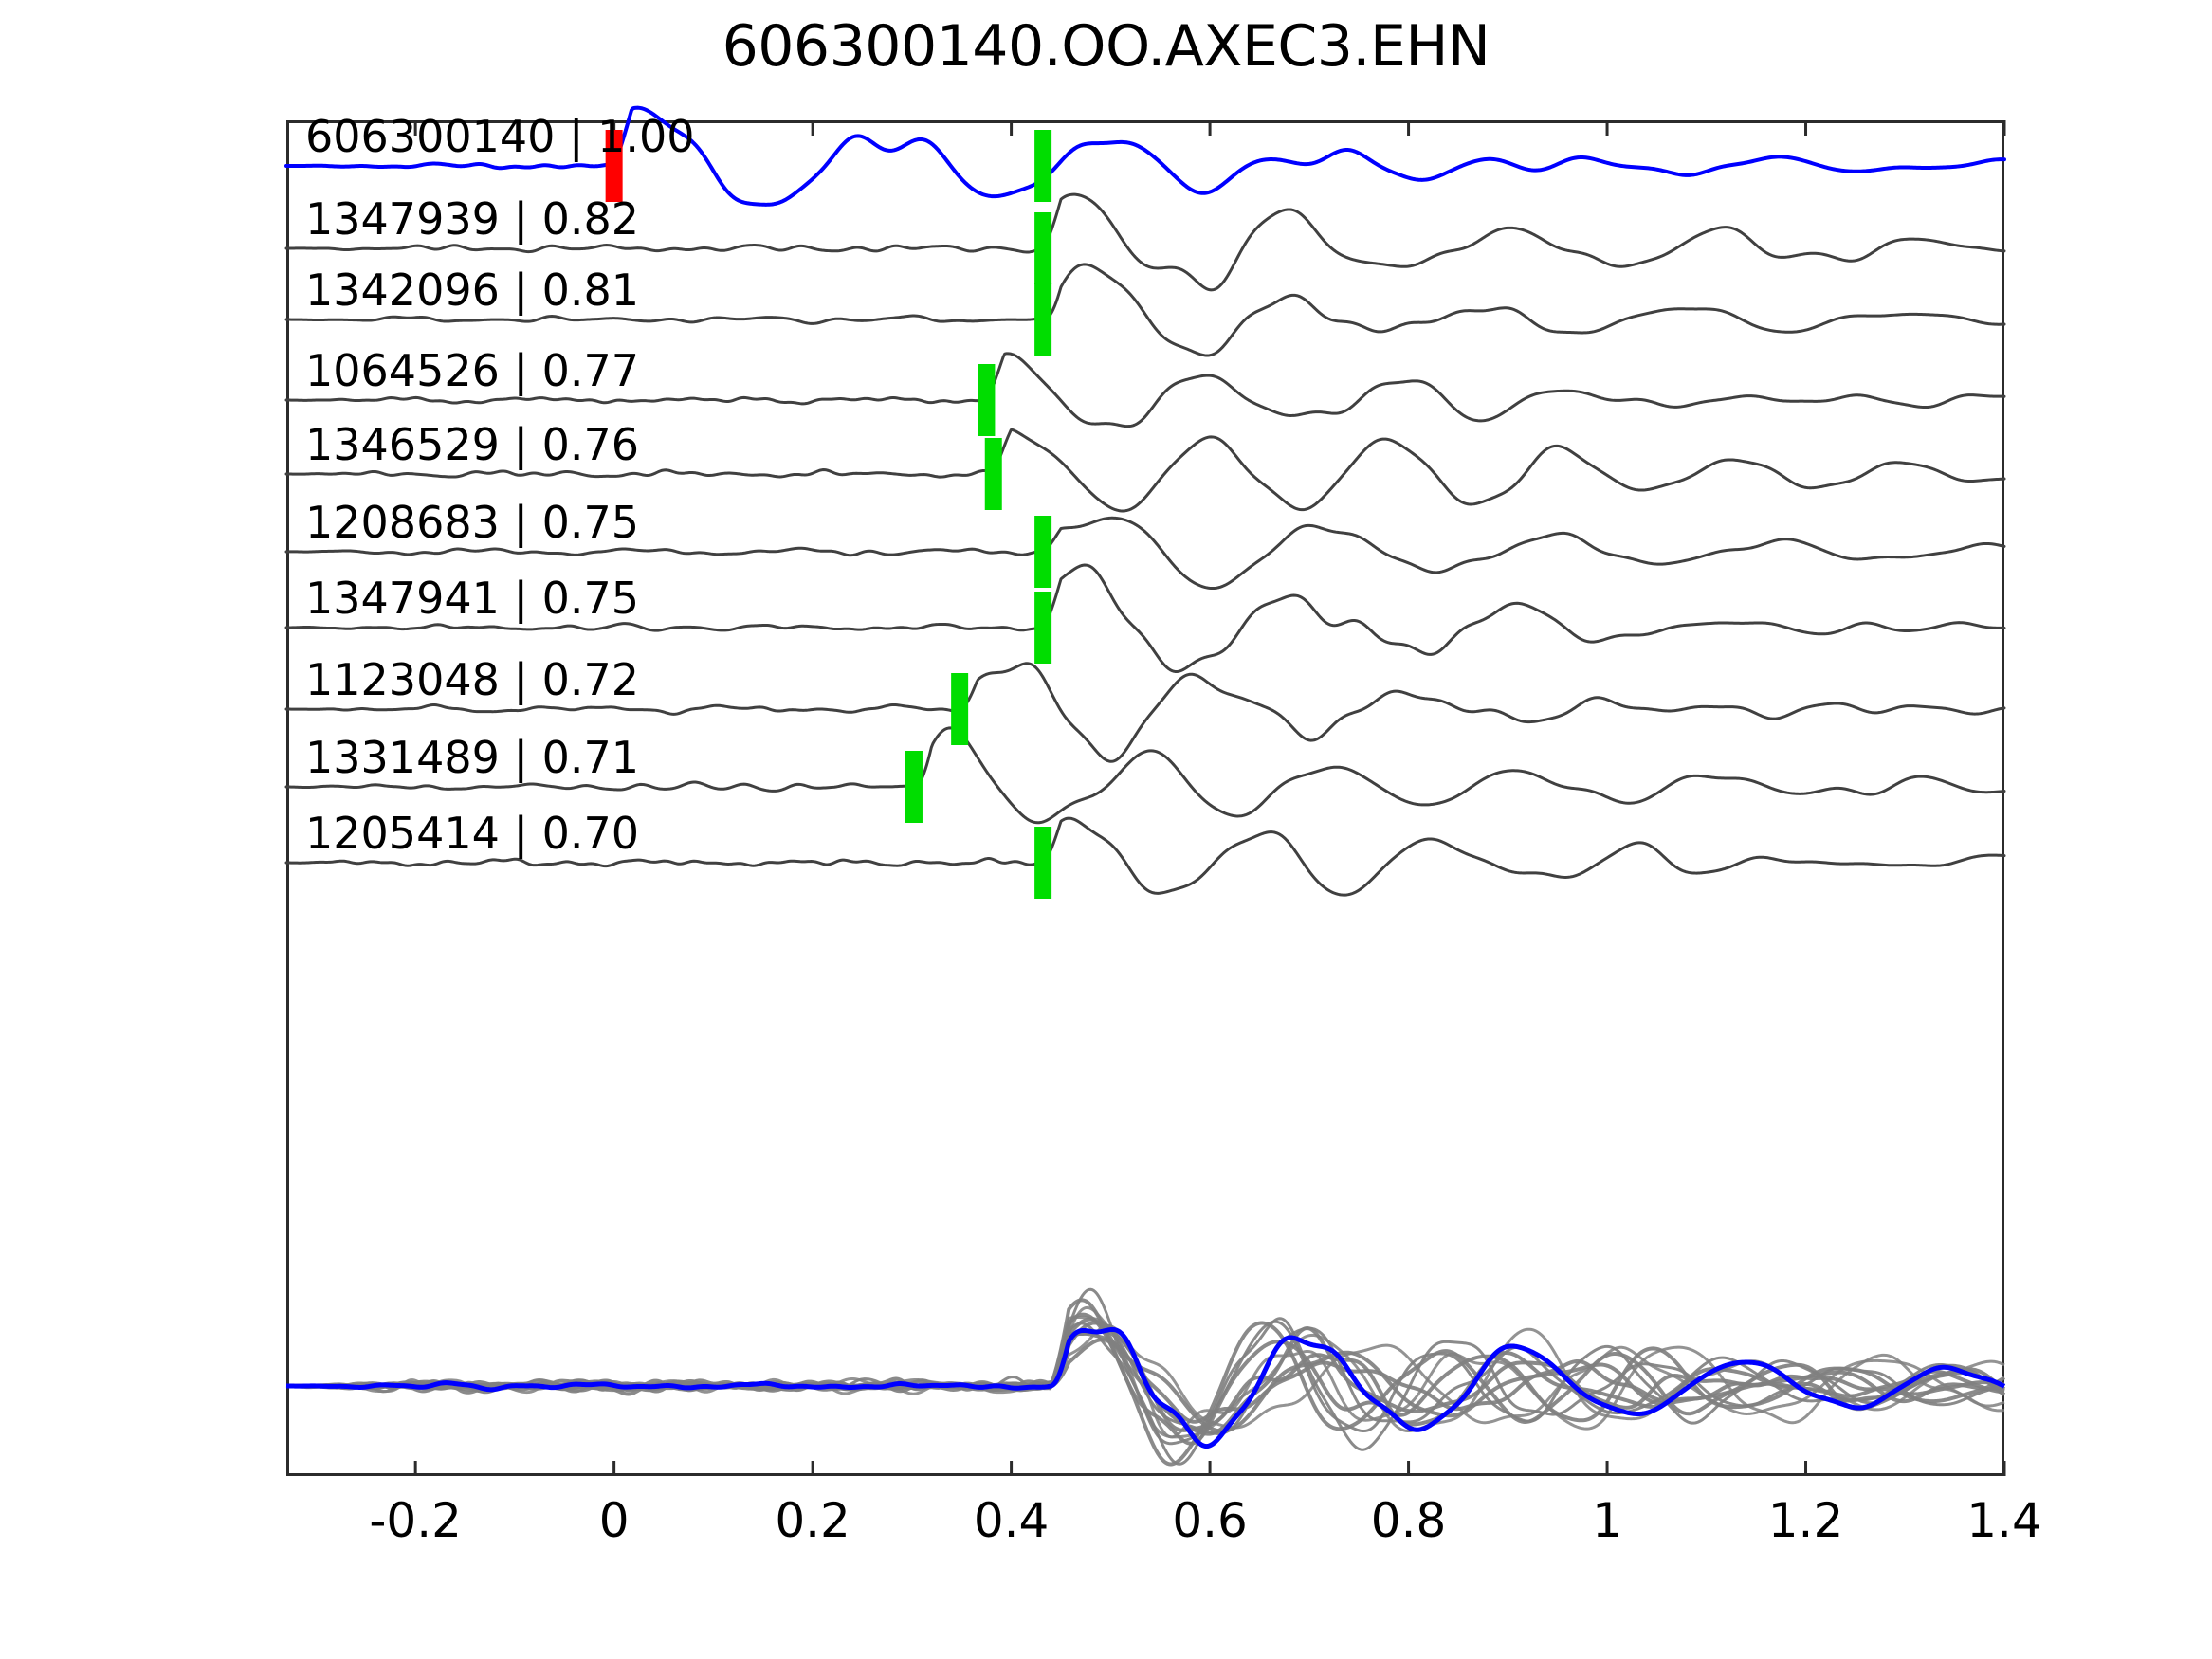 The image size is (2212, 1659). I want to click on x-tick-label: 0.2, so click(812, 1520).